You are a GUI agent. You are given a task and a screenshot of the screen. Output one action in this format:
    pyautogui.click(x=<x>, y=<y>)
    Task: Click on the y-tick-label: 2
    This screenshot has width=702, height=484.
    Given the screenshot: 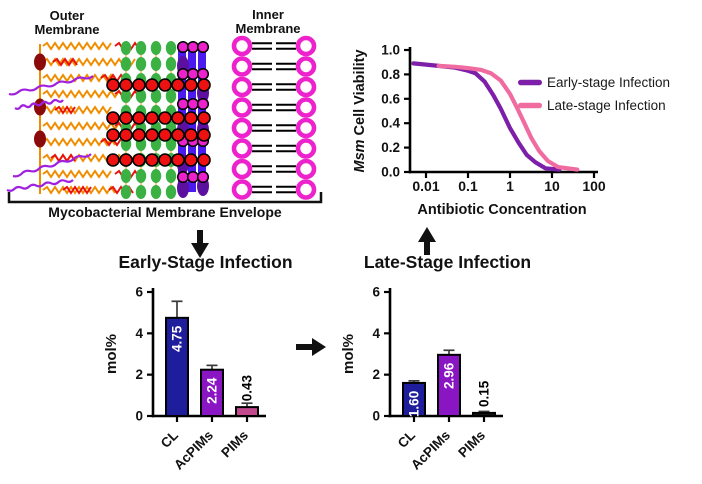 What is the action you would take?
    pyautogui.click(x=139, y=374)
    